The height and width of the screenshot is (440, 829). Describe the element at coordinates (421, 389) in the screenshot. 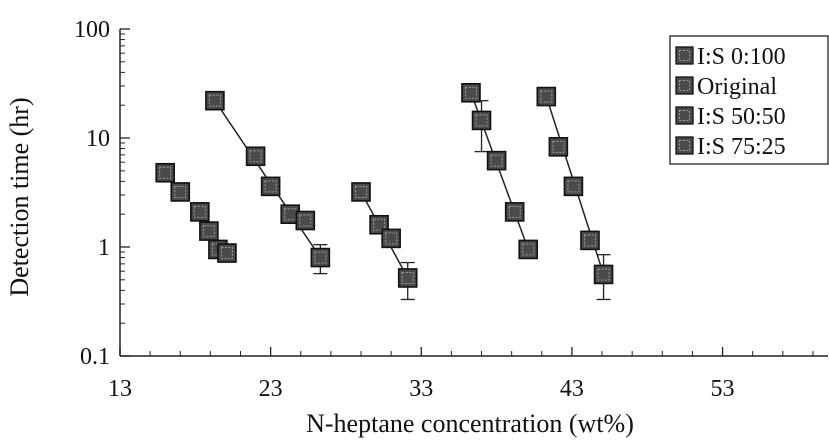

I see `x-tick-label: 33` at that location.